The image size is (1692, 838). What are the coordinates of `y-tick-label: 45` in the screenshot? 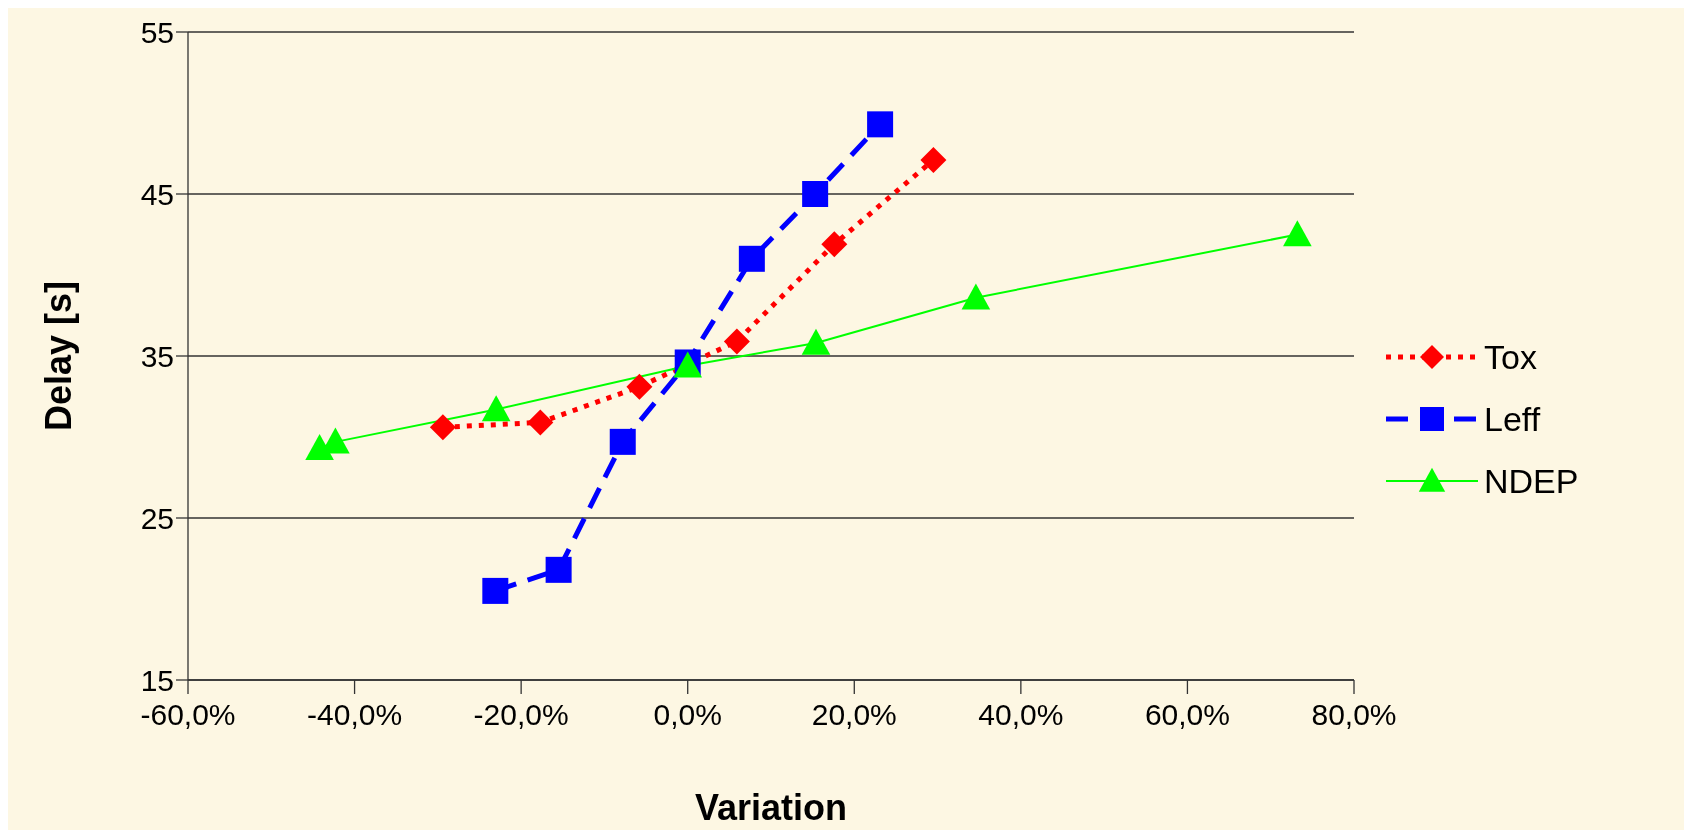 It's located at (157, 194).